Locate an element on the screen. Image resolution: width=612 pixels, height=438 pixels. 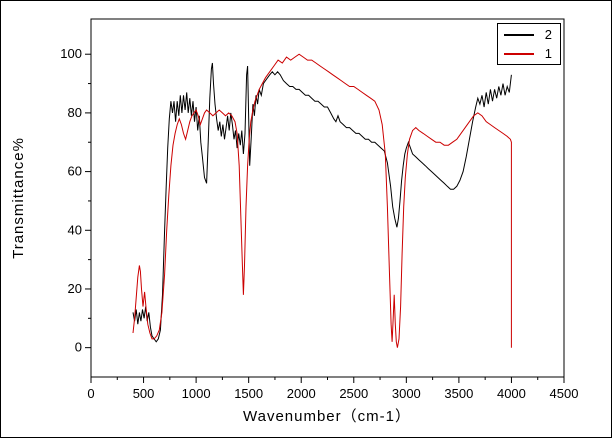
x-tick-label: 3500 is located at coordinates (458, 393).